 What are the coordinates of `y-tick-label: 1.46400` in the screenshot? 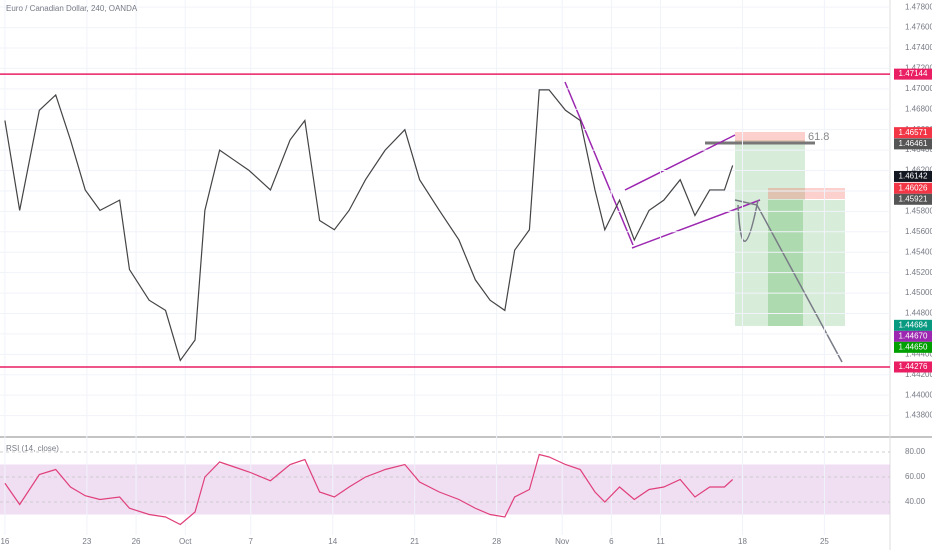 It's located at (918, 149).